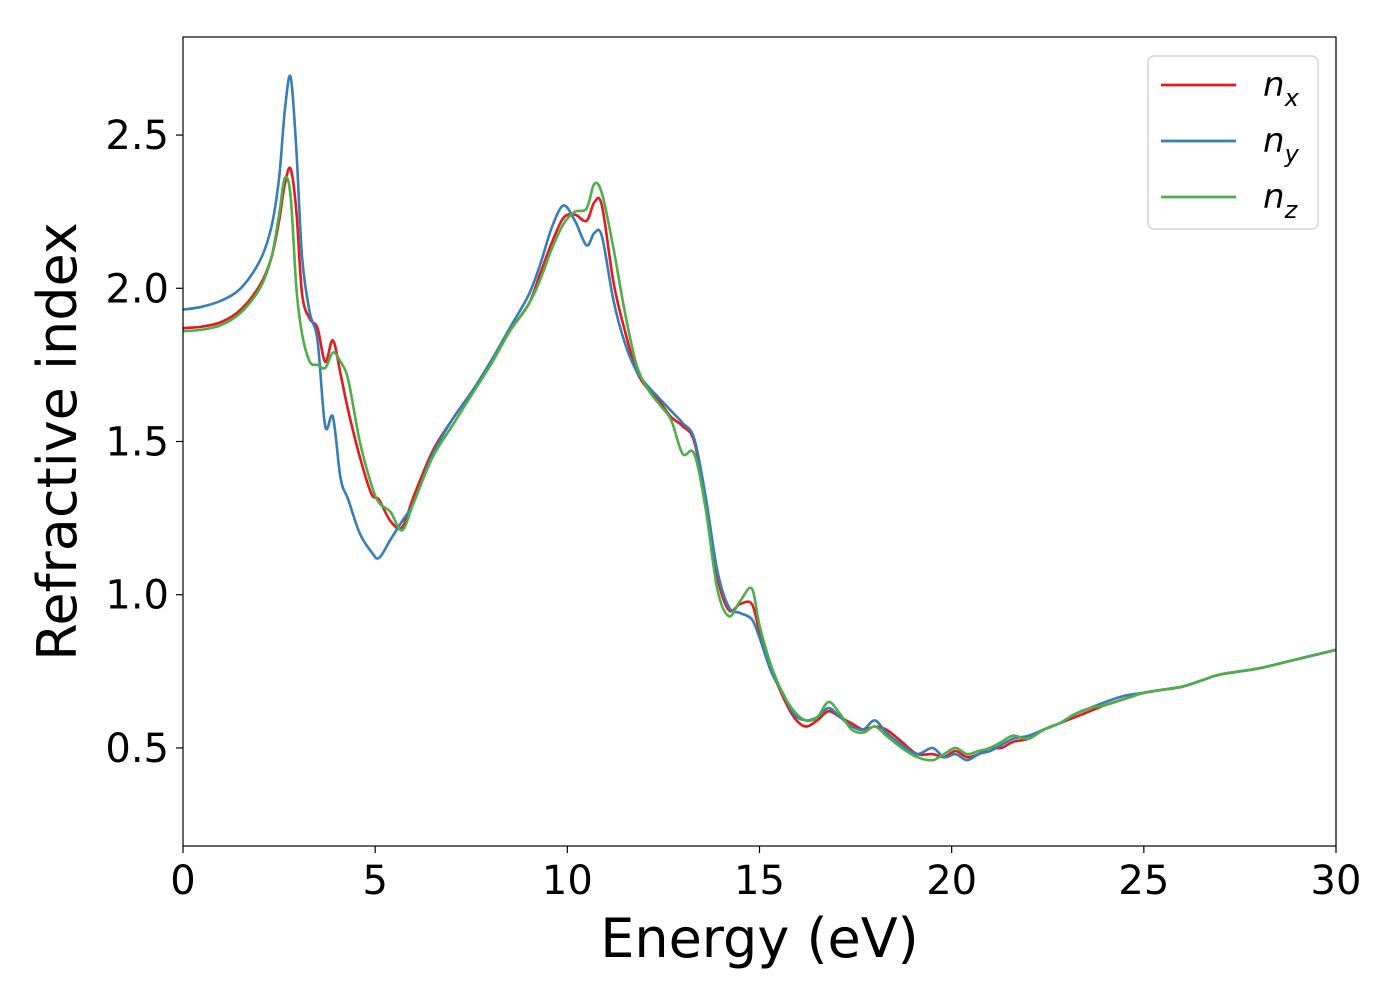 The image size is (1400, 1000). I want to click on y-tick-label: 2.0, so click(137, 289).